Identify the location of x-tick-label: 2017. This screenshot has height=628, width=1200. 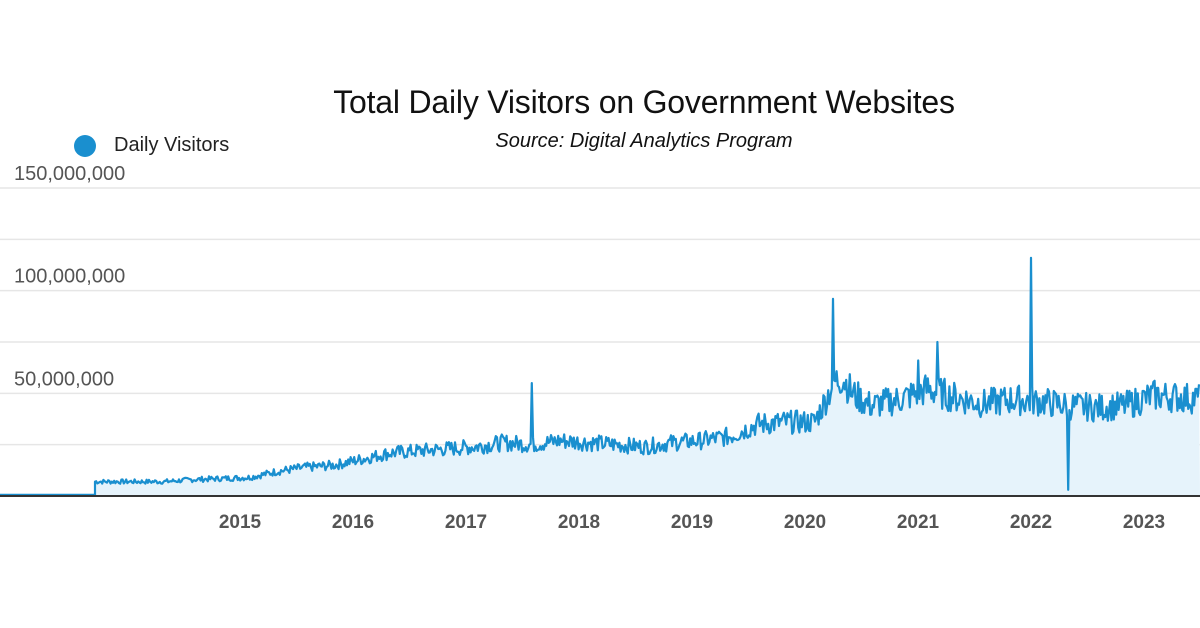
(466, 522).